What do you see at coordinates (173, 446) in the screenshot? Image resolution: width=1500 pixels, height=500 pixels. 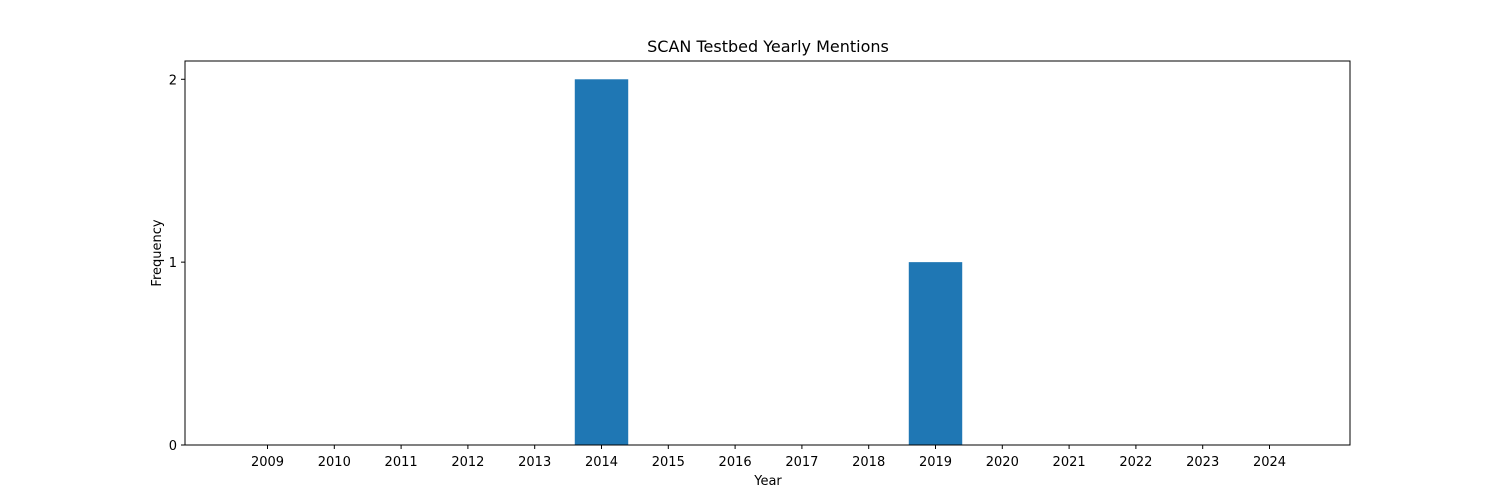 I see `y-tick-label: 0` at bounding box center [173, 446].